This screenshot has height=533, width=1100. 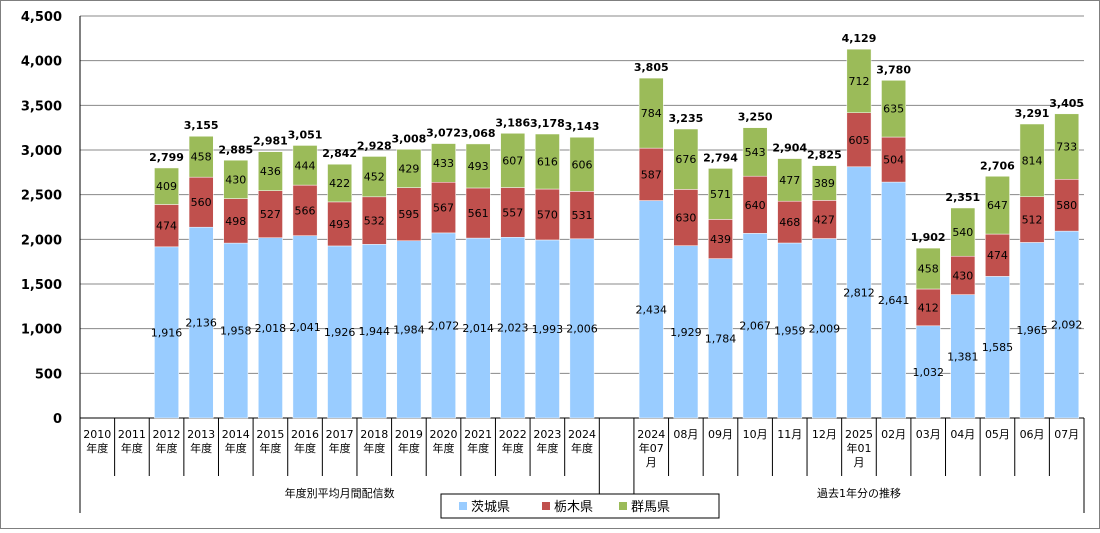 What do you see at coordinates (305, 434) in the screenshot?
I see `x-tick-label: 2016` at bounding box center [305, 434].